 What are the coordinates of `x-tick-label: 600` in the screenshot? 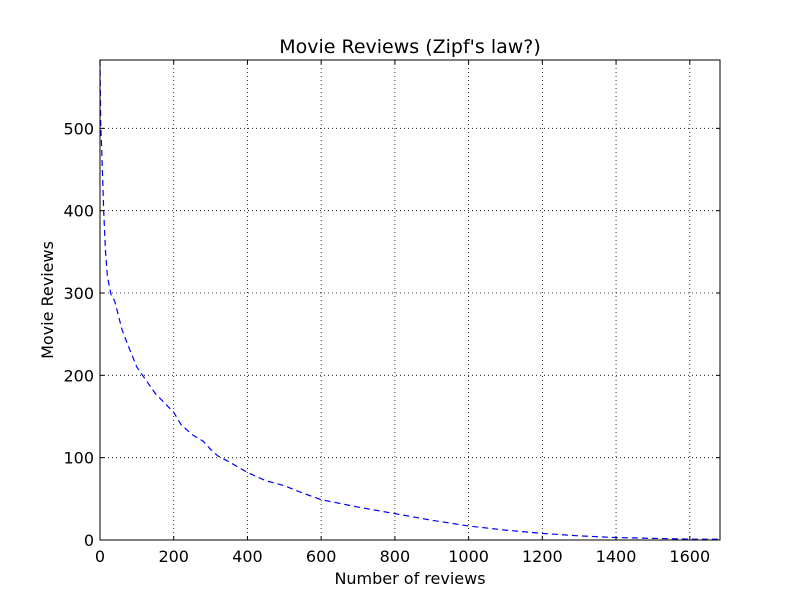 It's located at (321, 556).